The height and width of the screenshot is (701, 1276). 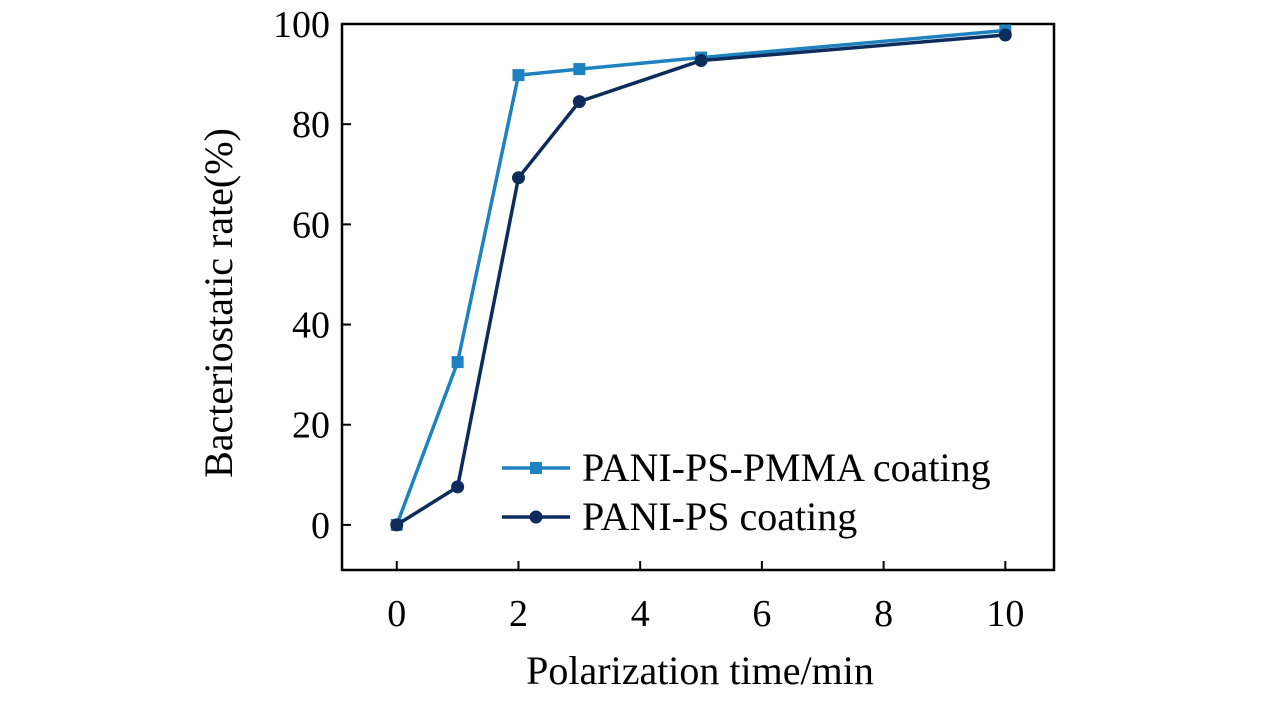 I want to click on x-tick-label: 8, so click(x=883, y=614).